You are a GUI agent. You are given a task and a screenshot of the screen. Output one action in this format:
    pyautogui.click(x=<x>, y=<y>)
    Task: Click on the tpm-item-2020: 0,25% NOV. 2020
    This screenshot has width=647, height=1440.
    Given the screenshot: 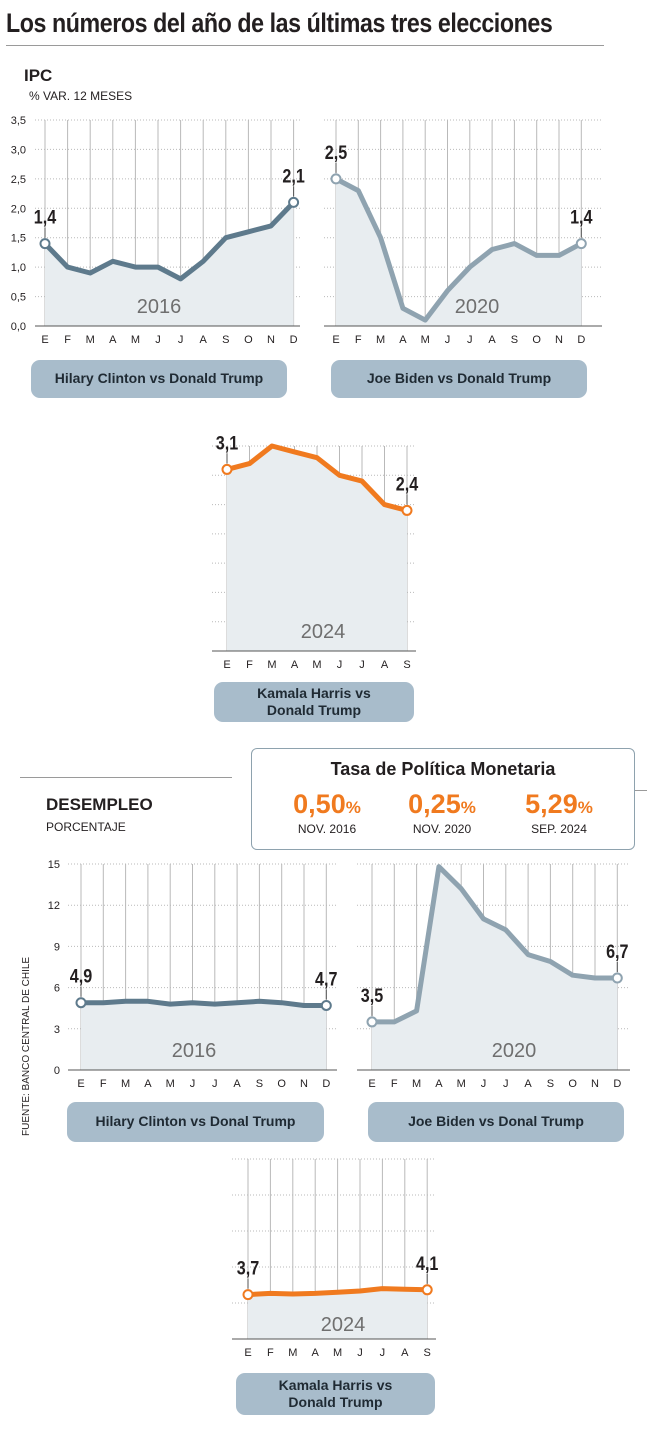 What is the action you would take?
    pyautogui.click(x=442, y=813)
    